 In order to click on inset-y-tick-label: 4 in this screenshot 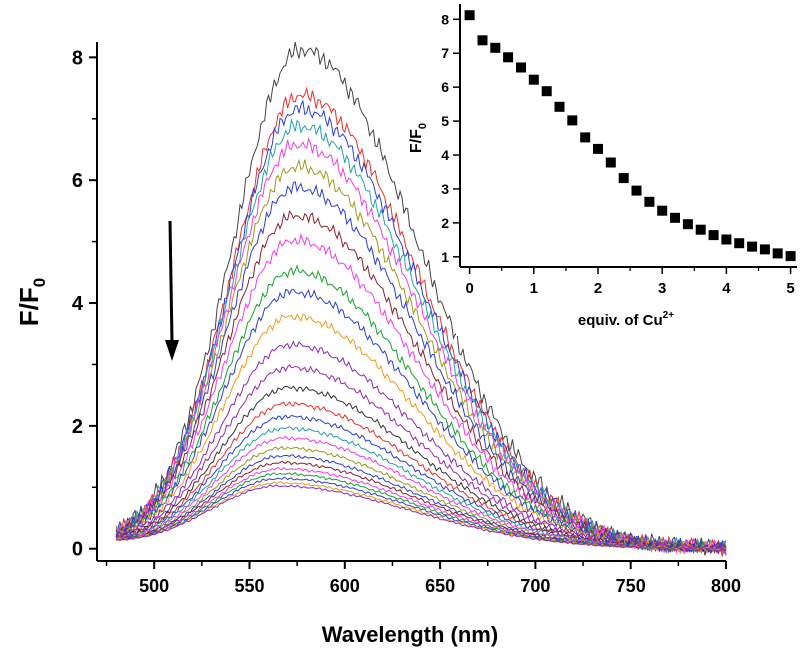, I will do `click(445, 155)`.